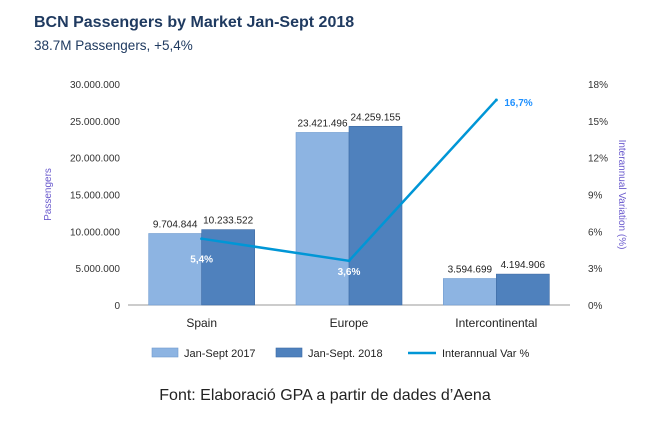 Image resolution: width=650 pixels, height=422 pixels. Describe the element at coordinates (95, 85) in the screenshot. I see `y-tick-label: 30.000.000` at that location.